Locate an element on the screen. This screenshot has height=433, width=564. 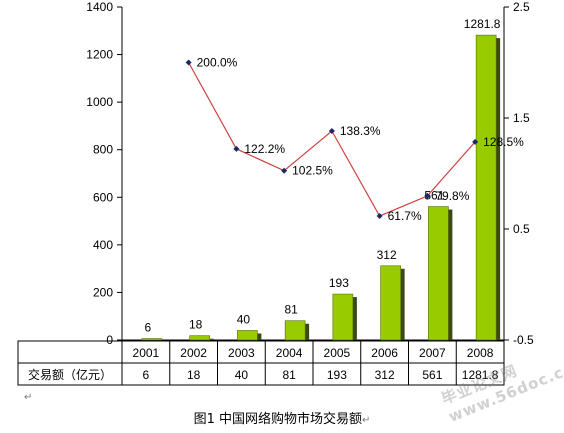
left-tick-label: 1000 is located at coordinates (99, 102).